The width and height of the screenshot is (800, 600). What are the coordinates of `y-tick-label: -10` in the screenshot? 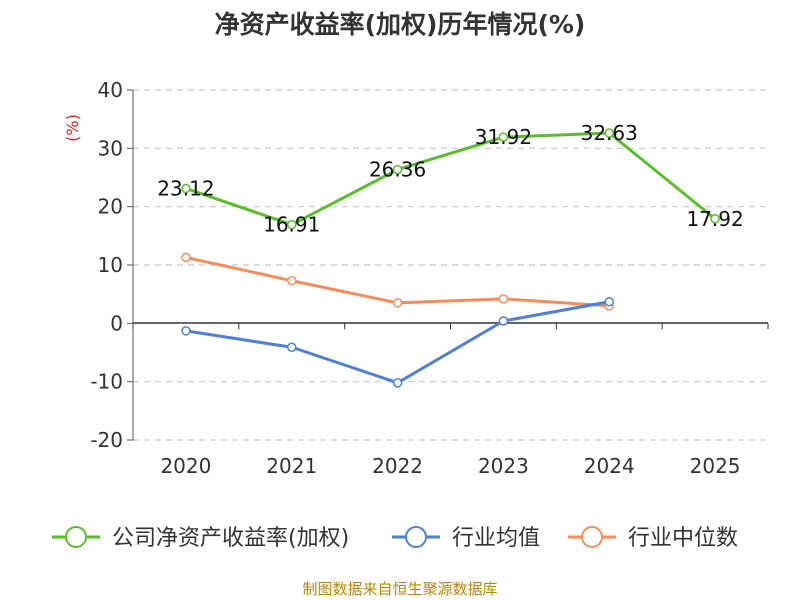 It's located at (106, 382).